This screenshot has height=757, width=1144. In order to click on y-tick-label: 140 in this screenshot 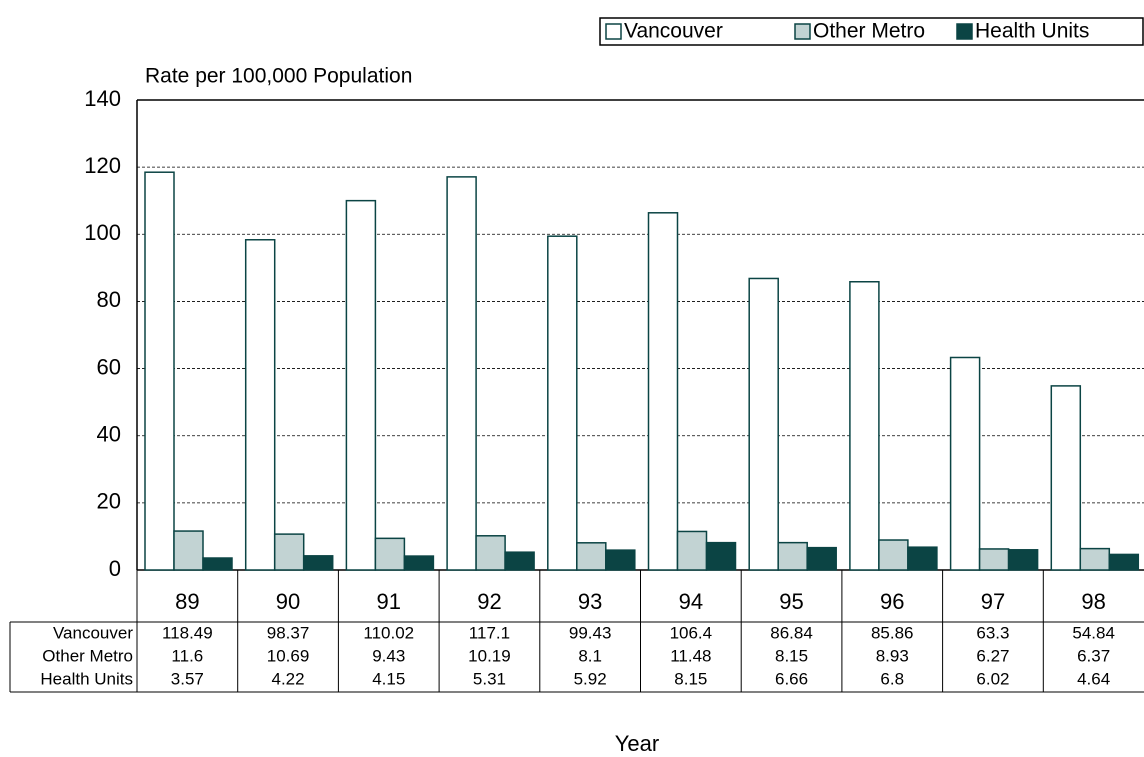, I will do `click(102, 98)`.